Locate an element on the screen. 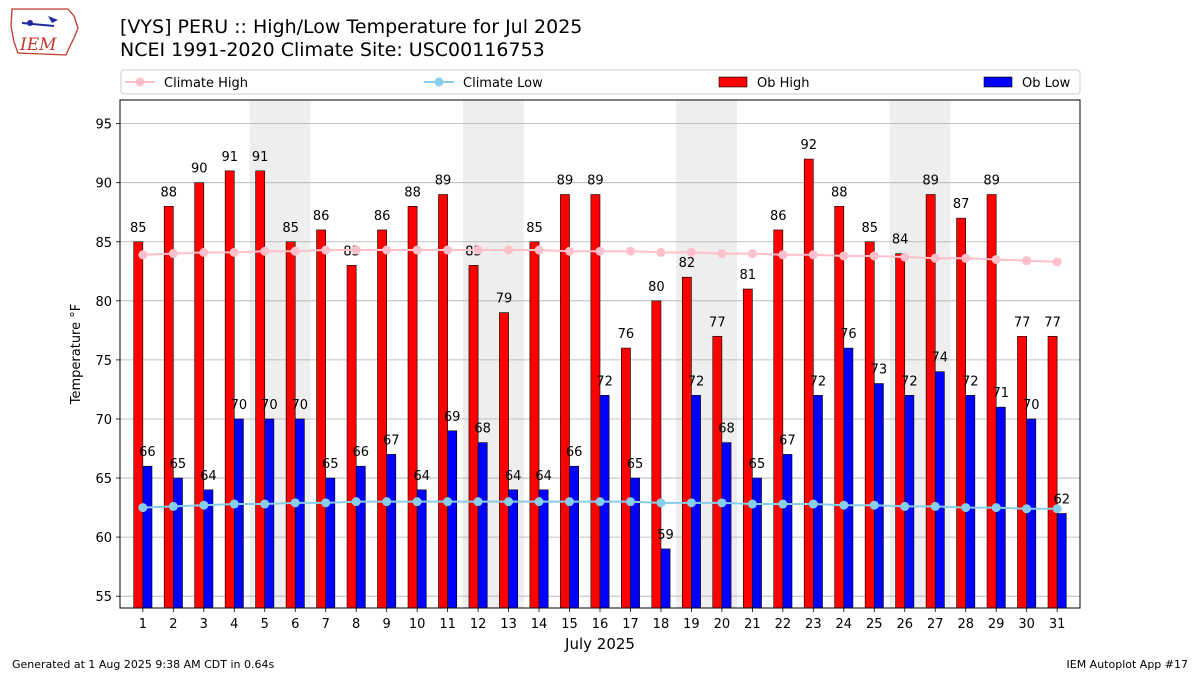 This screenshot has height=675, width=1200. ob-low-label-14: 64 is located at coordinates (543, 476).